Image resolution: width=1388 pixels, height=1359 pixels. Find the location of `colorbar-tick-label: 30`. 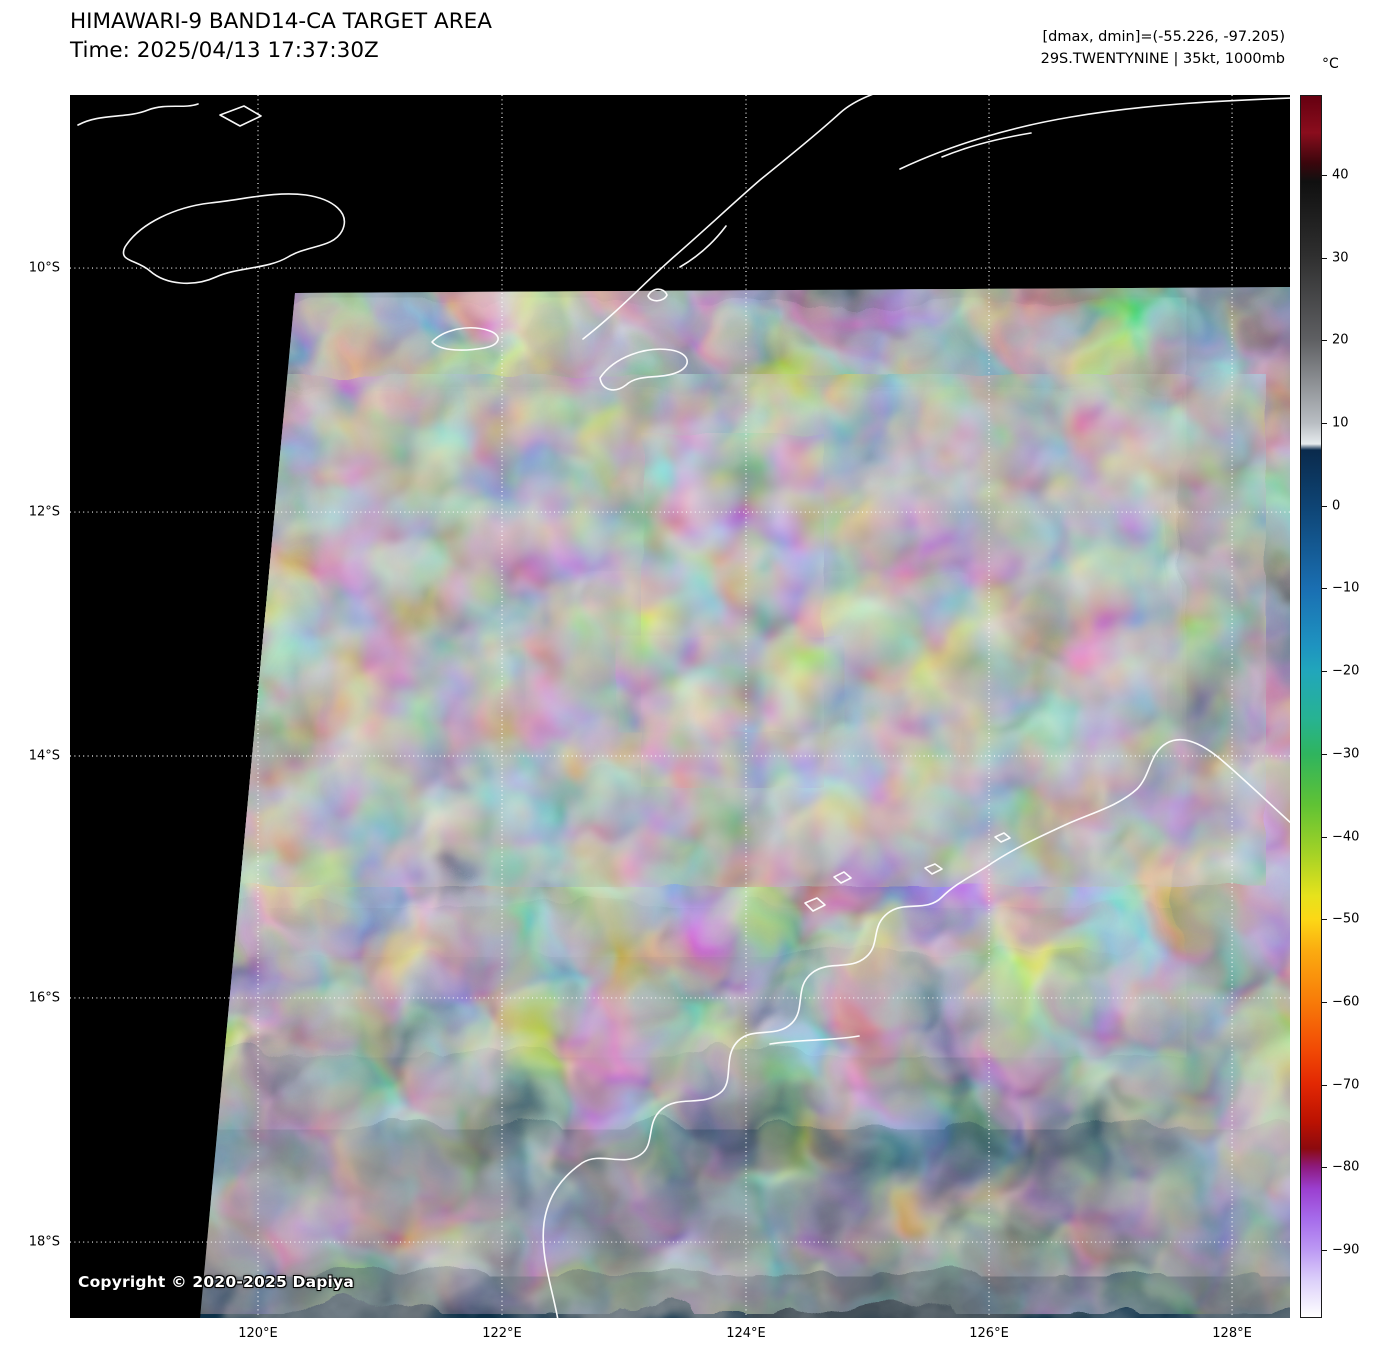

colorbar-tick-label: 30 is located at coordinates (1340, 258).